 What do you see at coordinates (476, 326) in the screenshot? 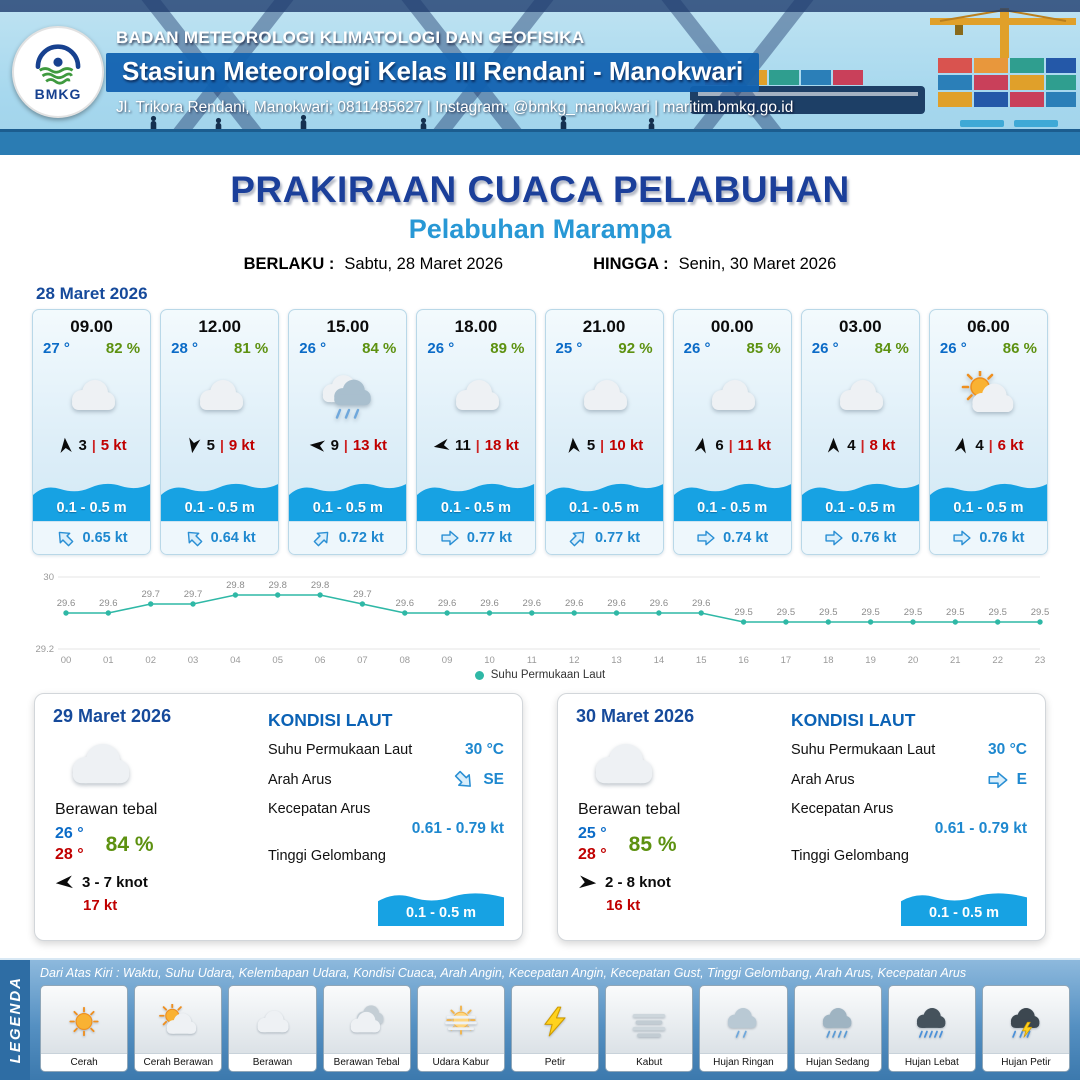
I see `forecast-time: 18.00` at bounding box center [476, 326].